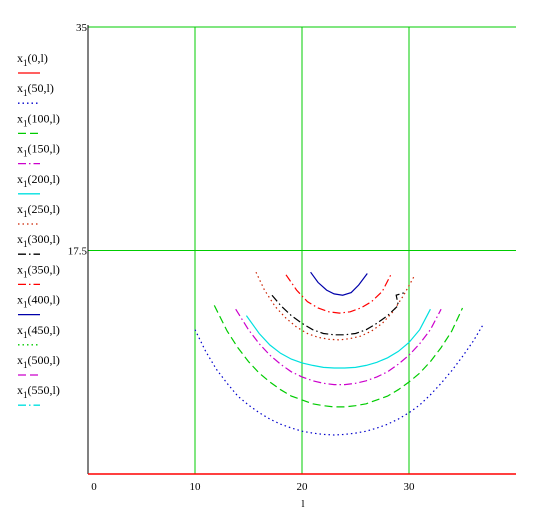  Describe the element at coordinates (82, 28) in the screenshot. I see `y-tick-label: 35` at that location.